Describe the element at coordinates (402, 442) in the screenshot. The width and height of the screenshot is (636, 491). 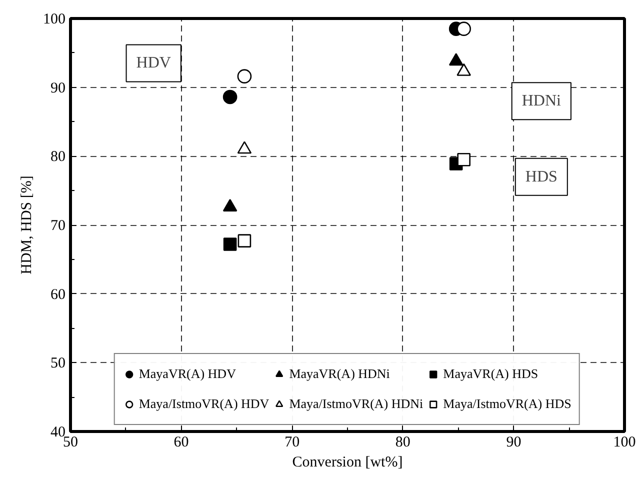
I see `x-tick-label: 80` at that location.